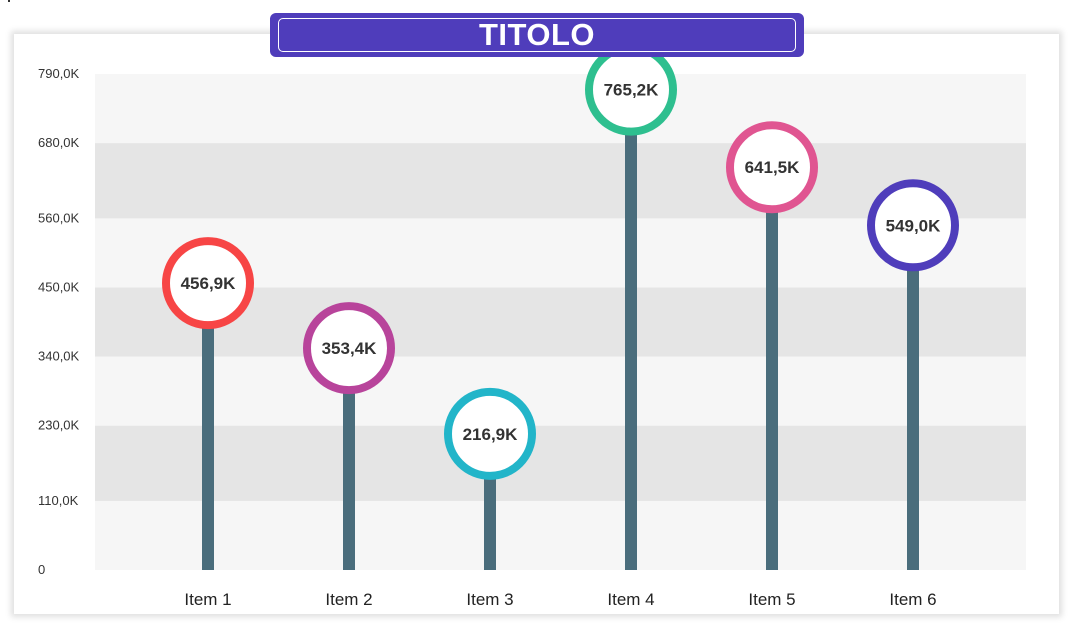  I want to click on chart-title: TITOLO, so click(537, 34).